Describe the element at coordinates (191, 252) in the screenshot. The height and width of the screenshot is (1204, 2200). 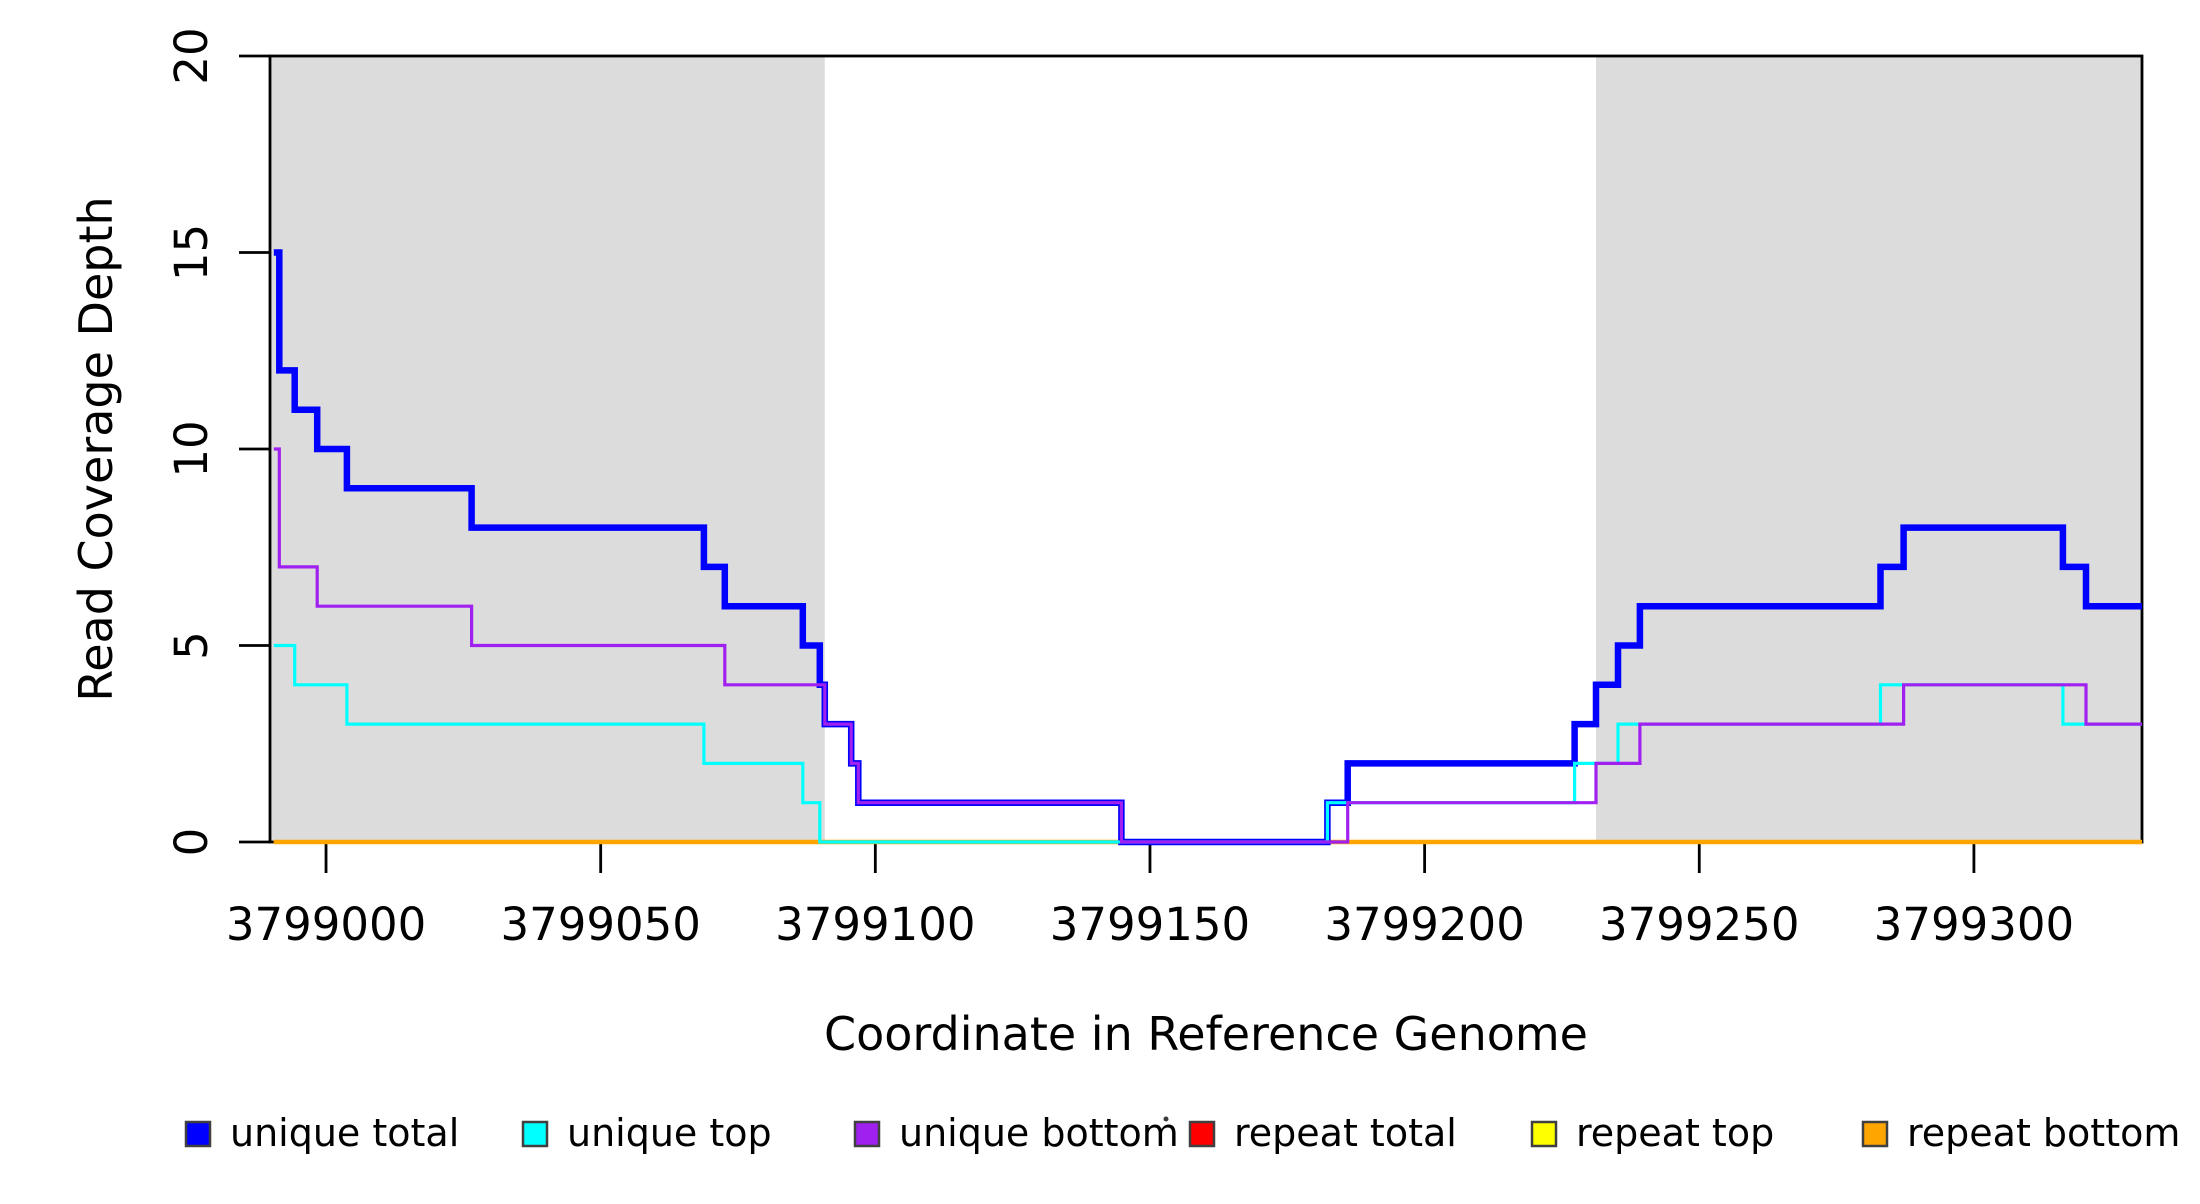
I see `y-tick-label: 15` at that location.